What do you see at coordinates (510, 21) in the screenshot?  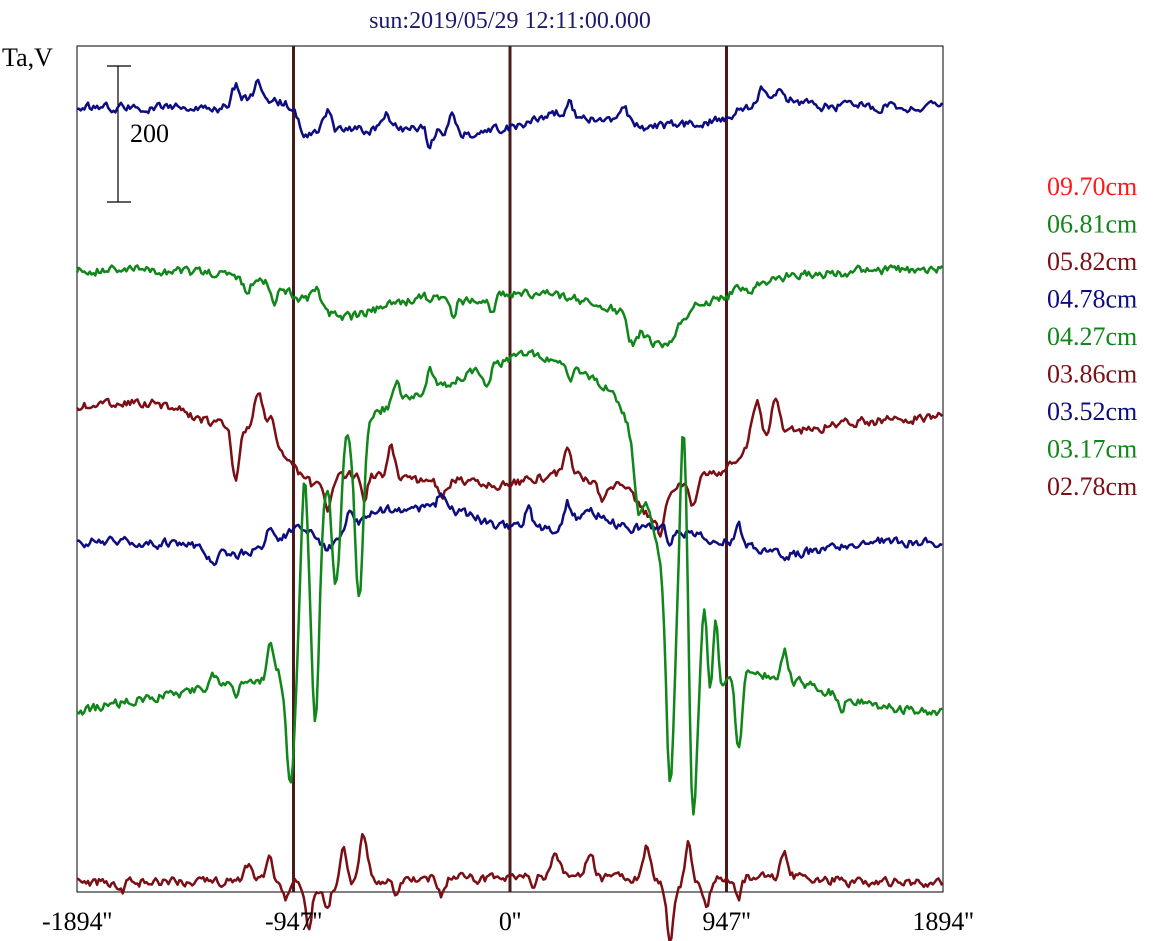 I see `chart-title: sun:2019/05/29 12:11:00.000` at bounding box center [510, 21].